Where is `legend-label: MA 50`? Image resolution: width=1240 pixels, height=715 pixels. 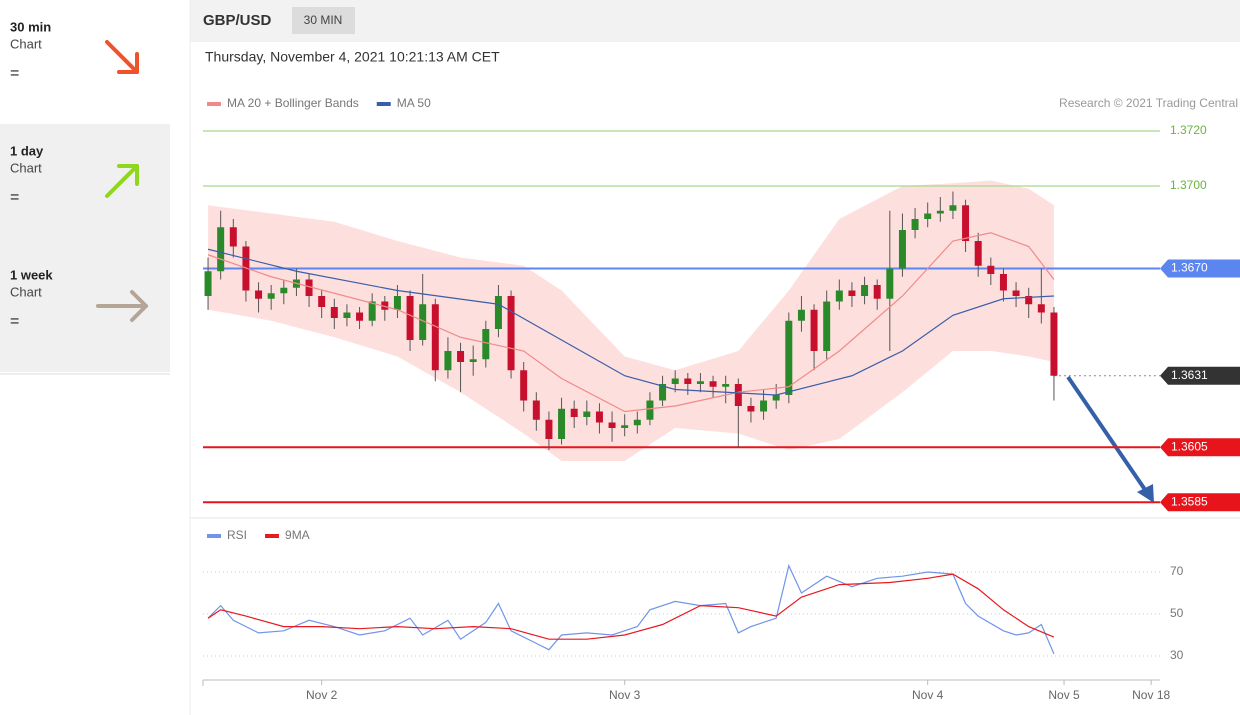
legend-label: MA 50 is located at coordinates (414, 103).